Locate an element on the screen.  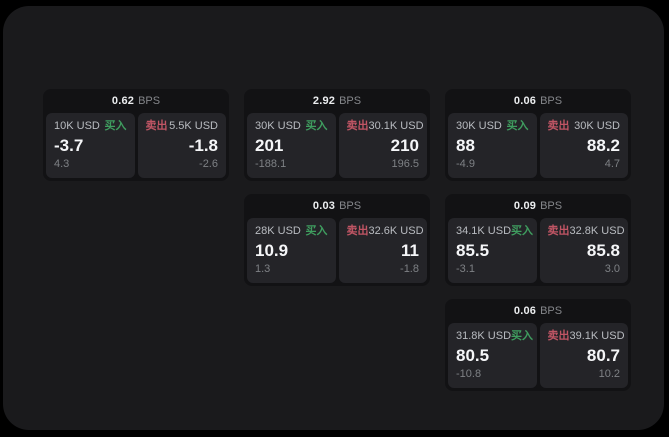
sell-top-row: 卖出 32.6K USD is located at coordinates (385, 231).